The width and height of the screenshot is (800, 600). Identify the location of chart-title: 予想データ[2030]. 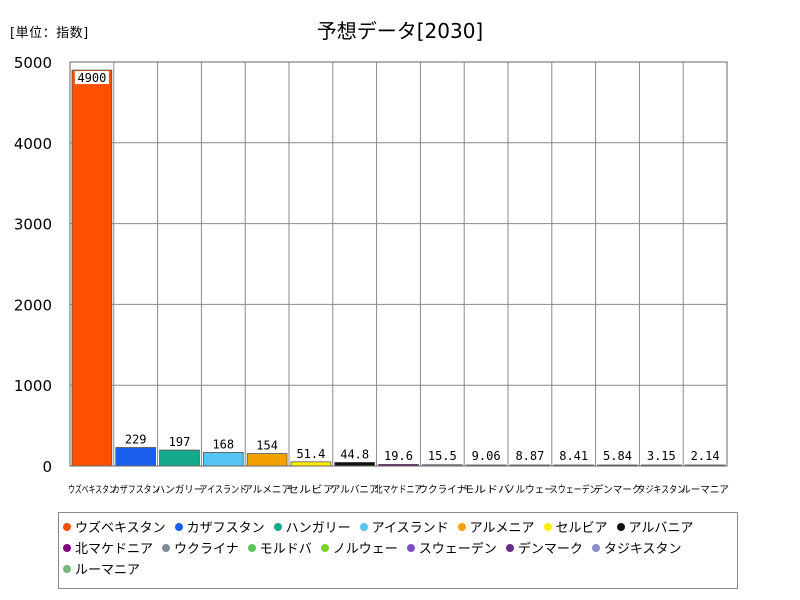
(400, 31).